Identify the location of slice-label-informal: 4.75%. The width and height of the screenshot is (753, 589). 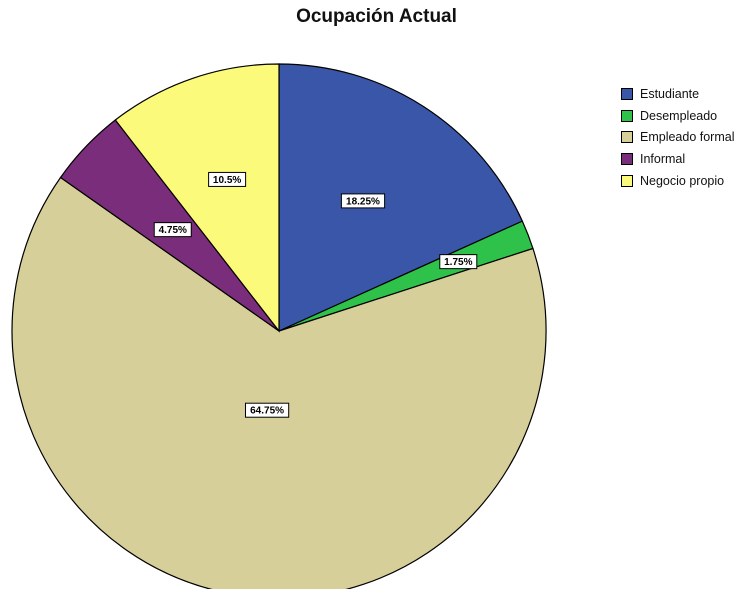
(172, 230).